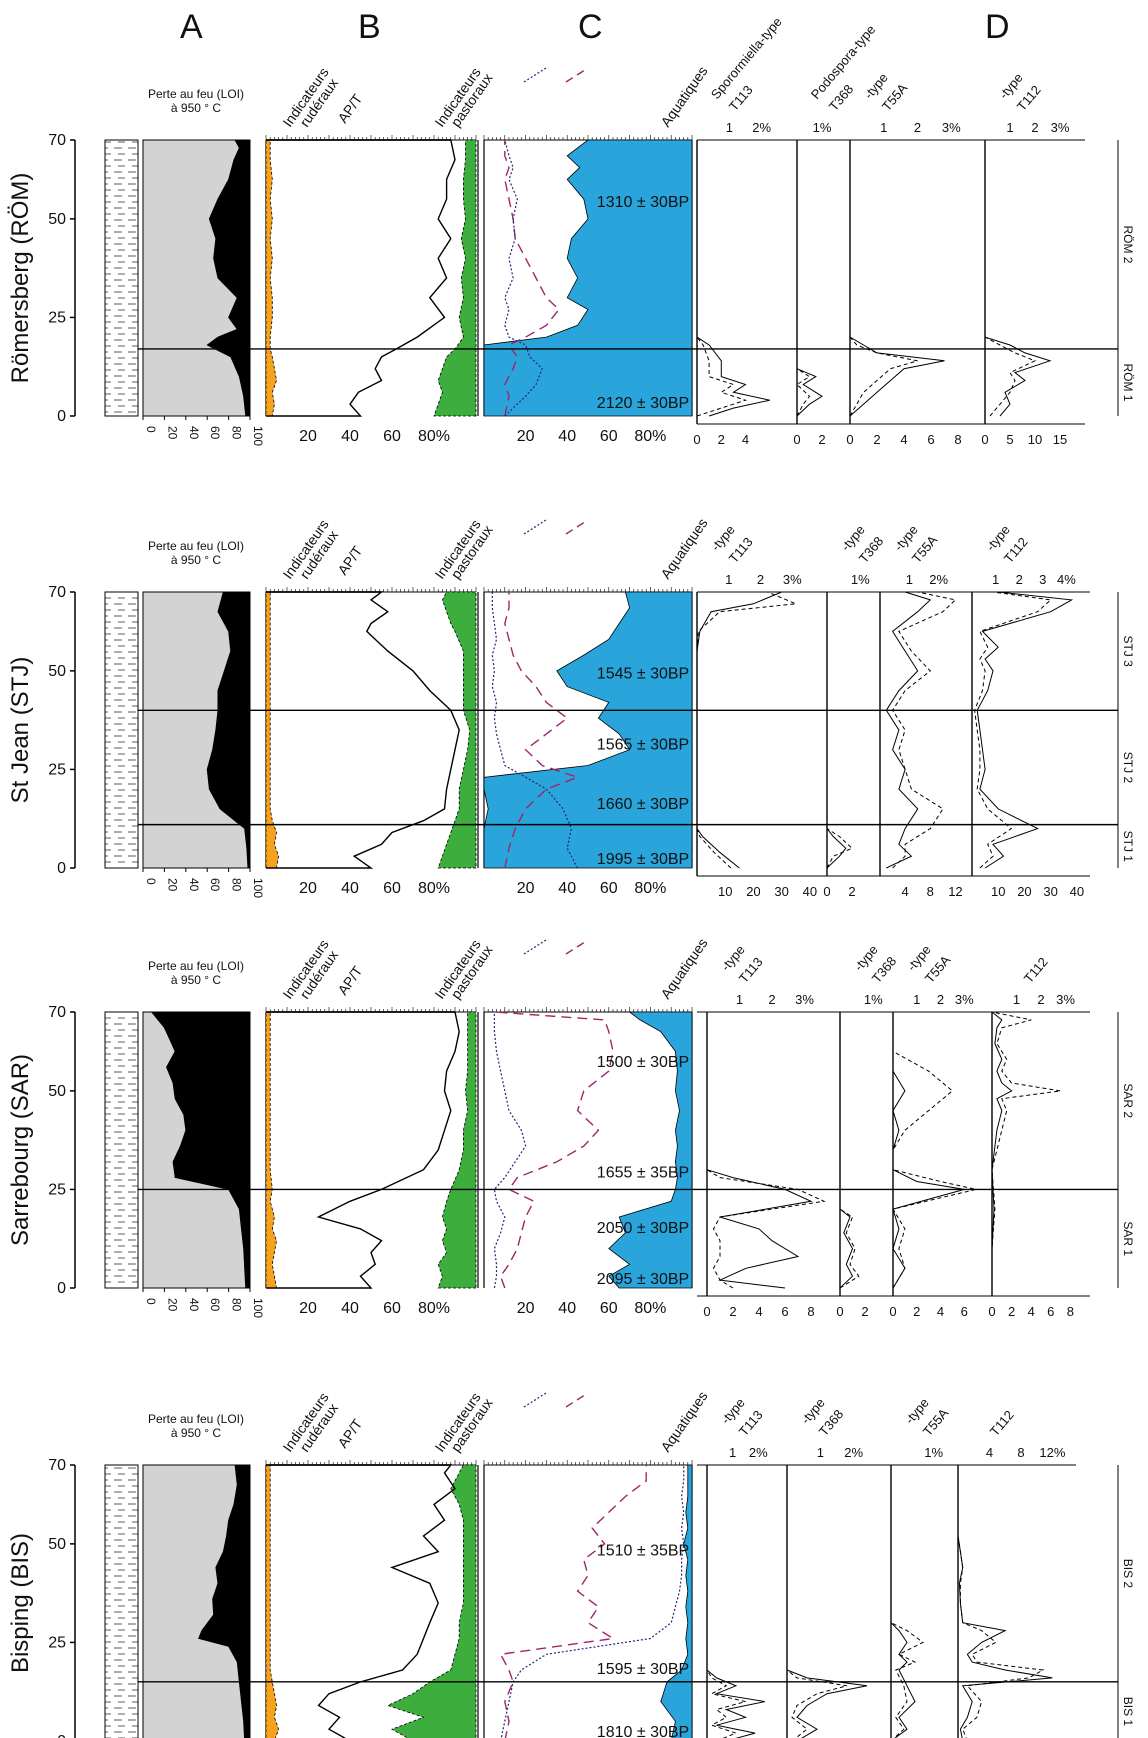 This screenshot has width=1148, height=1738. Describe the element at coordinates (1020, 1452) in the screenshot. I see `spore-top-tick-label: 8` at that location.